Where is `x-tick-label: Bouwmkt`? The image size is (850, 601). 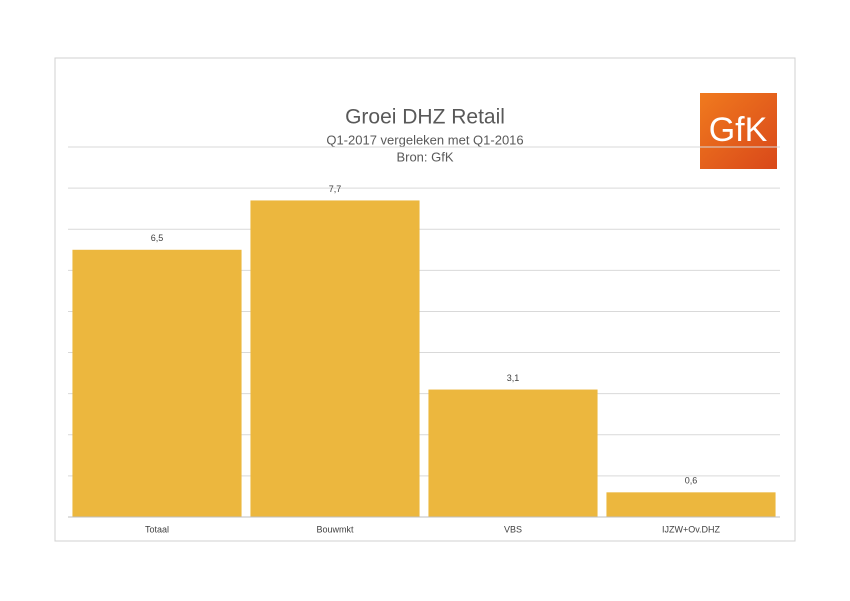 x-tick-label: Bouwmkt is located at coordinates (335, 529).